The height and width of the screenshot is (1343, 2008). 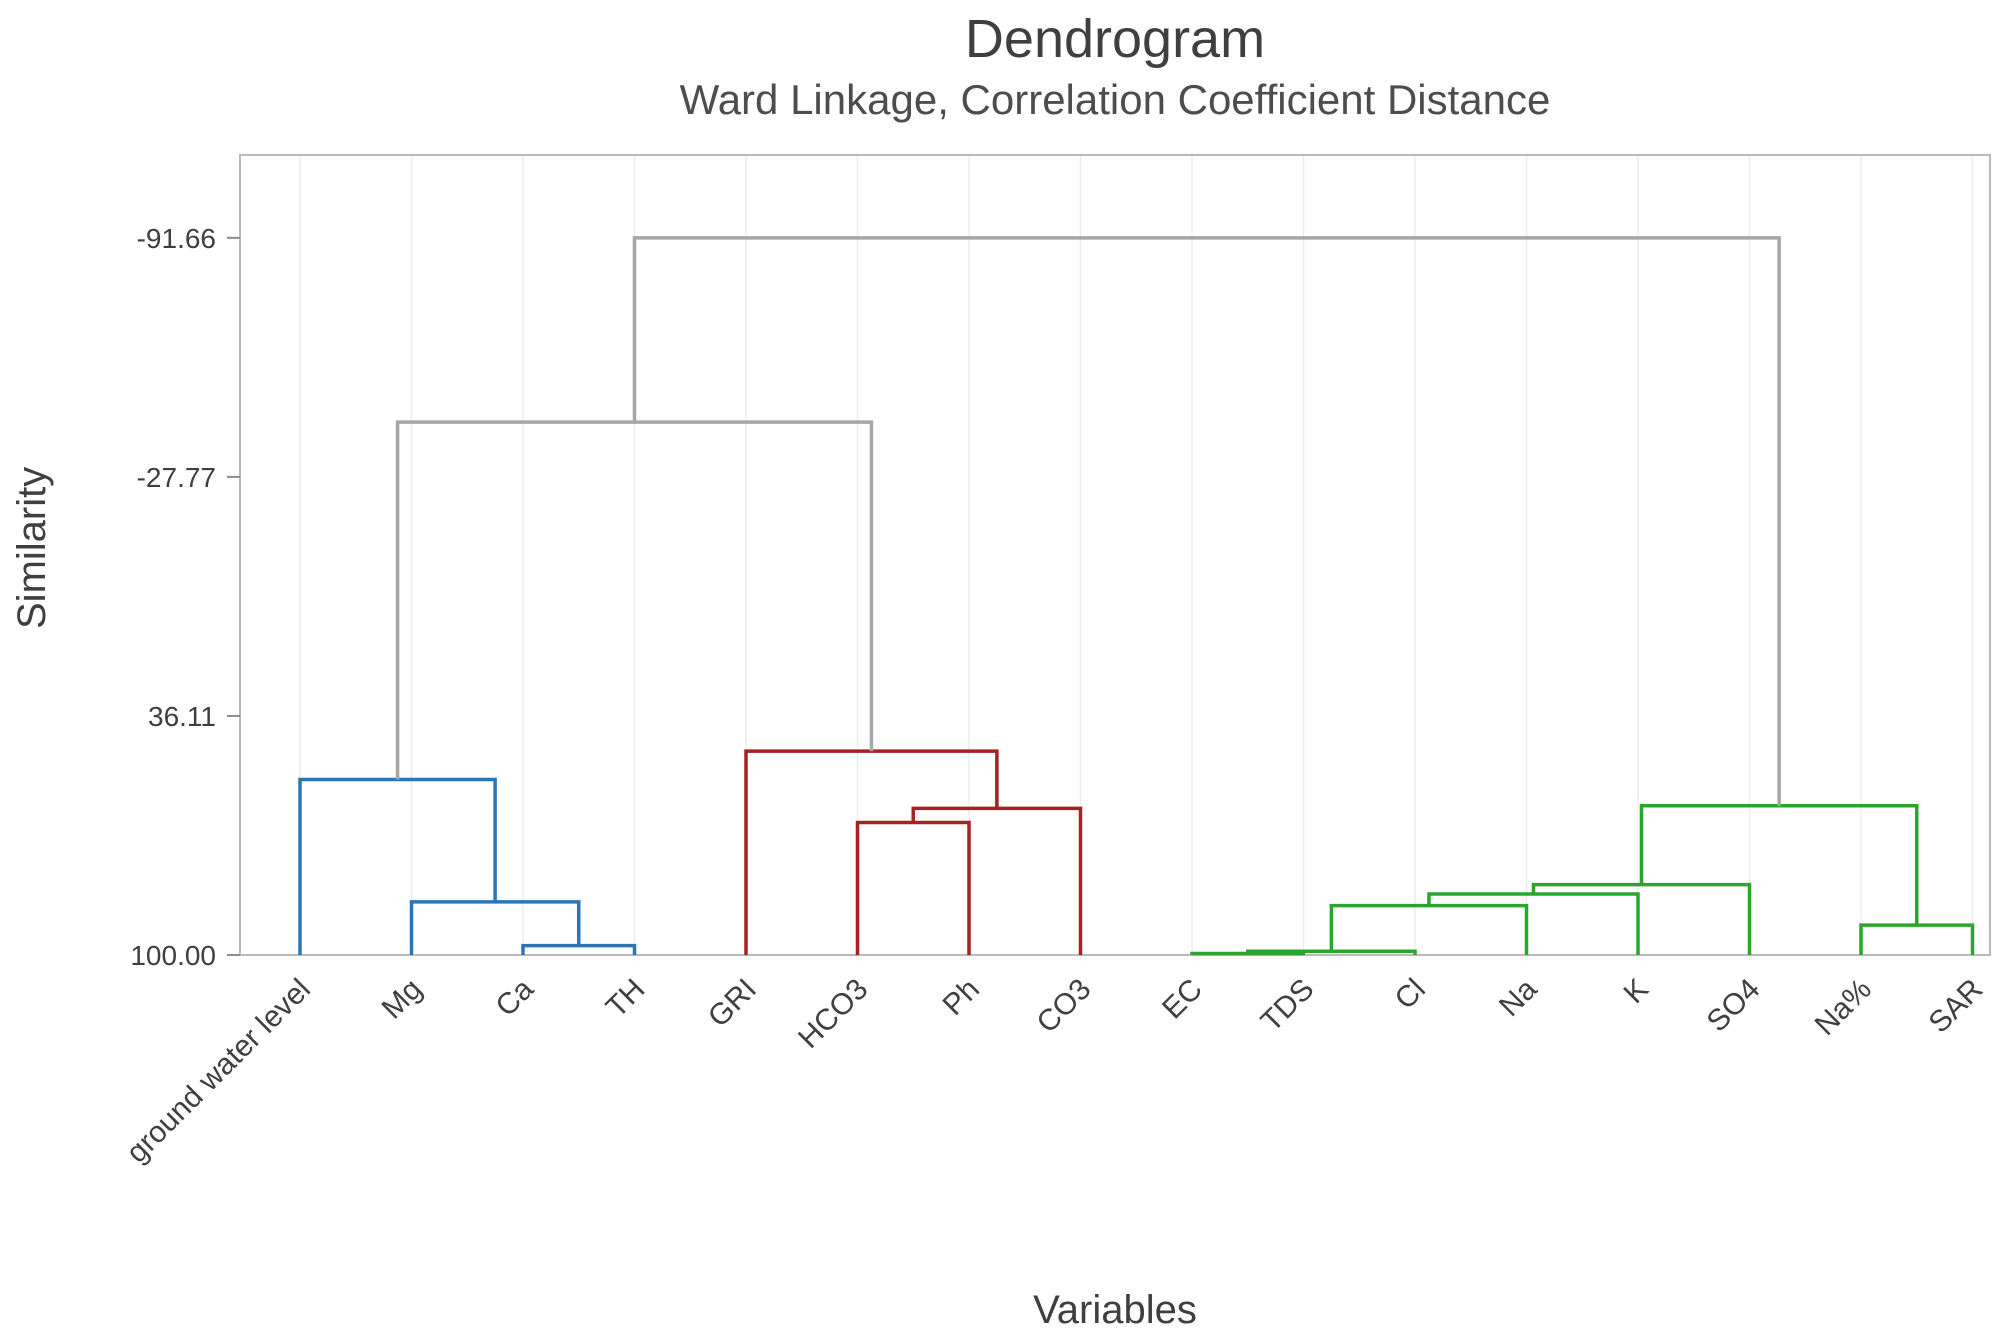 What do you see at coordinates (1518, 997) in the screenshot?
I see `leaf-label: Na` at bounding box center [1518, 997].